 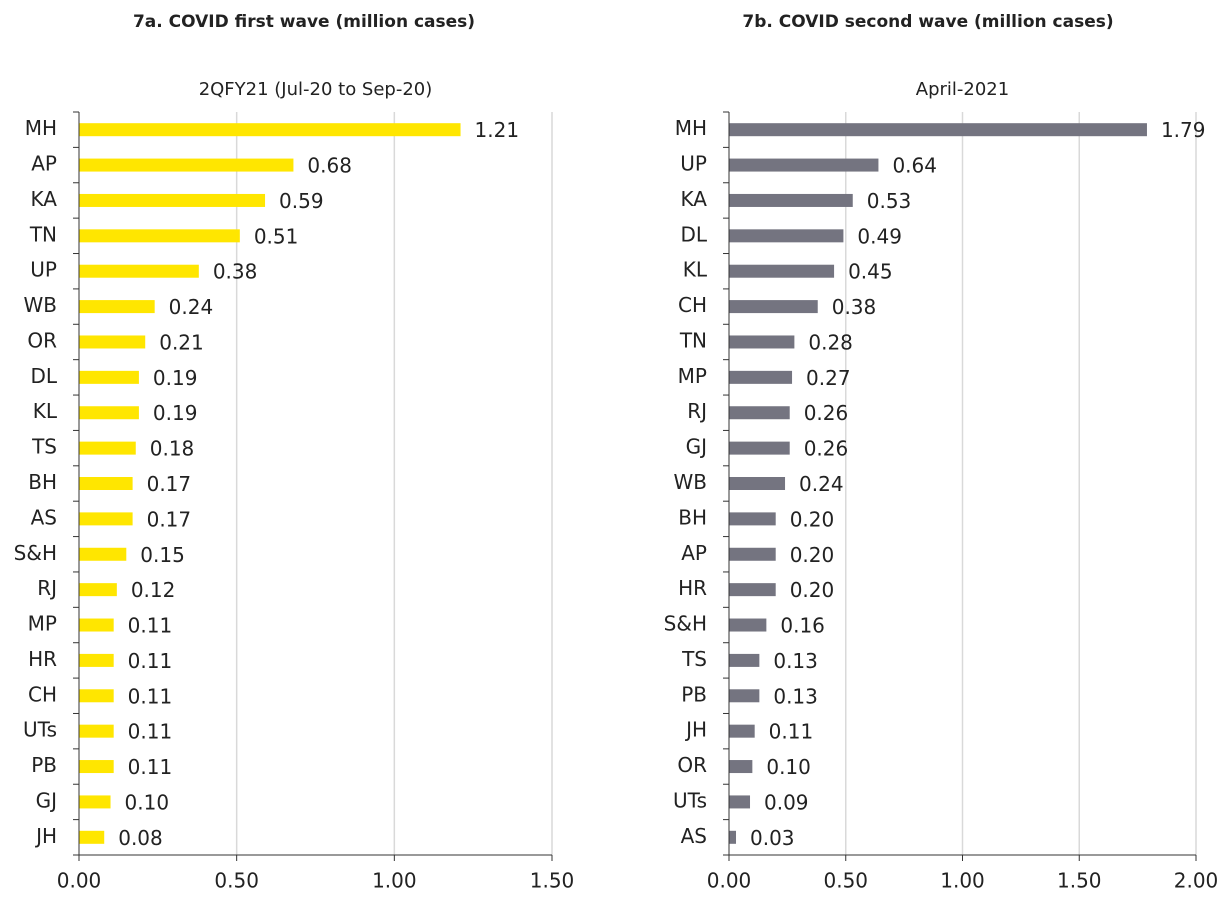 I want to click on y-tick-label: JH, so click(x=45, y=836).